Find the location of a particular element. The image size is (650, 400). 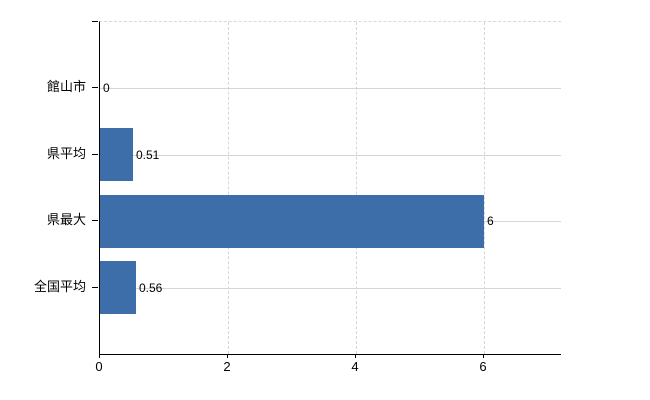

bar-value-label: 0.56 is located at coordinates (151, 288).